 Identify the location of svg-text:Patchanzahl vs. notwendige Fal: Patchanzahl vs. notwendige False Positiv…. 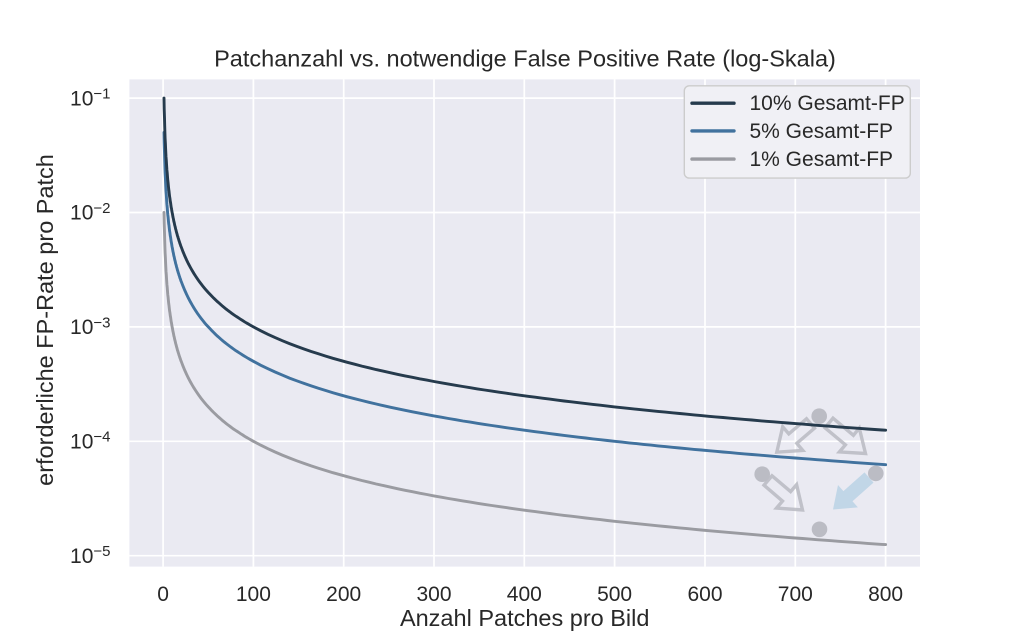
(525, 58).